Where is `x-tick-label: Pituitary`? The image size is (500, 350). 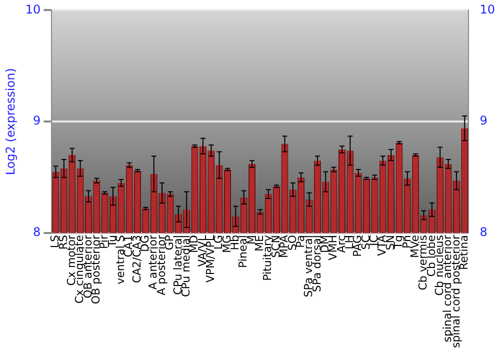 x-tick-label: Pituitary is located at coordinates (267, 257).